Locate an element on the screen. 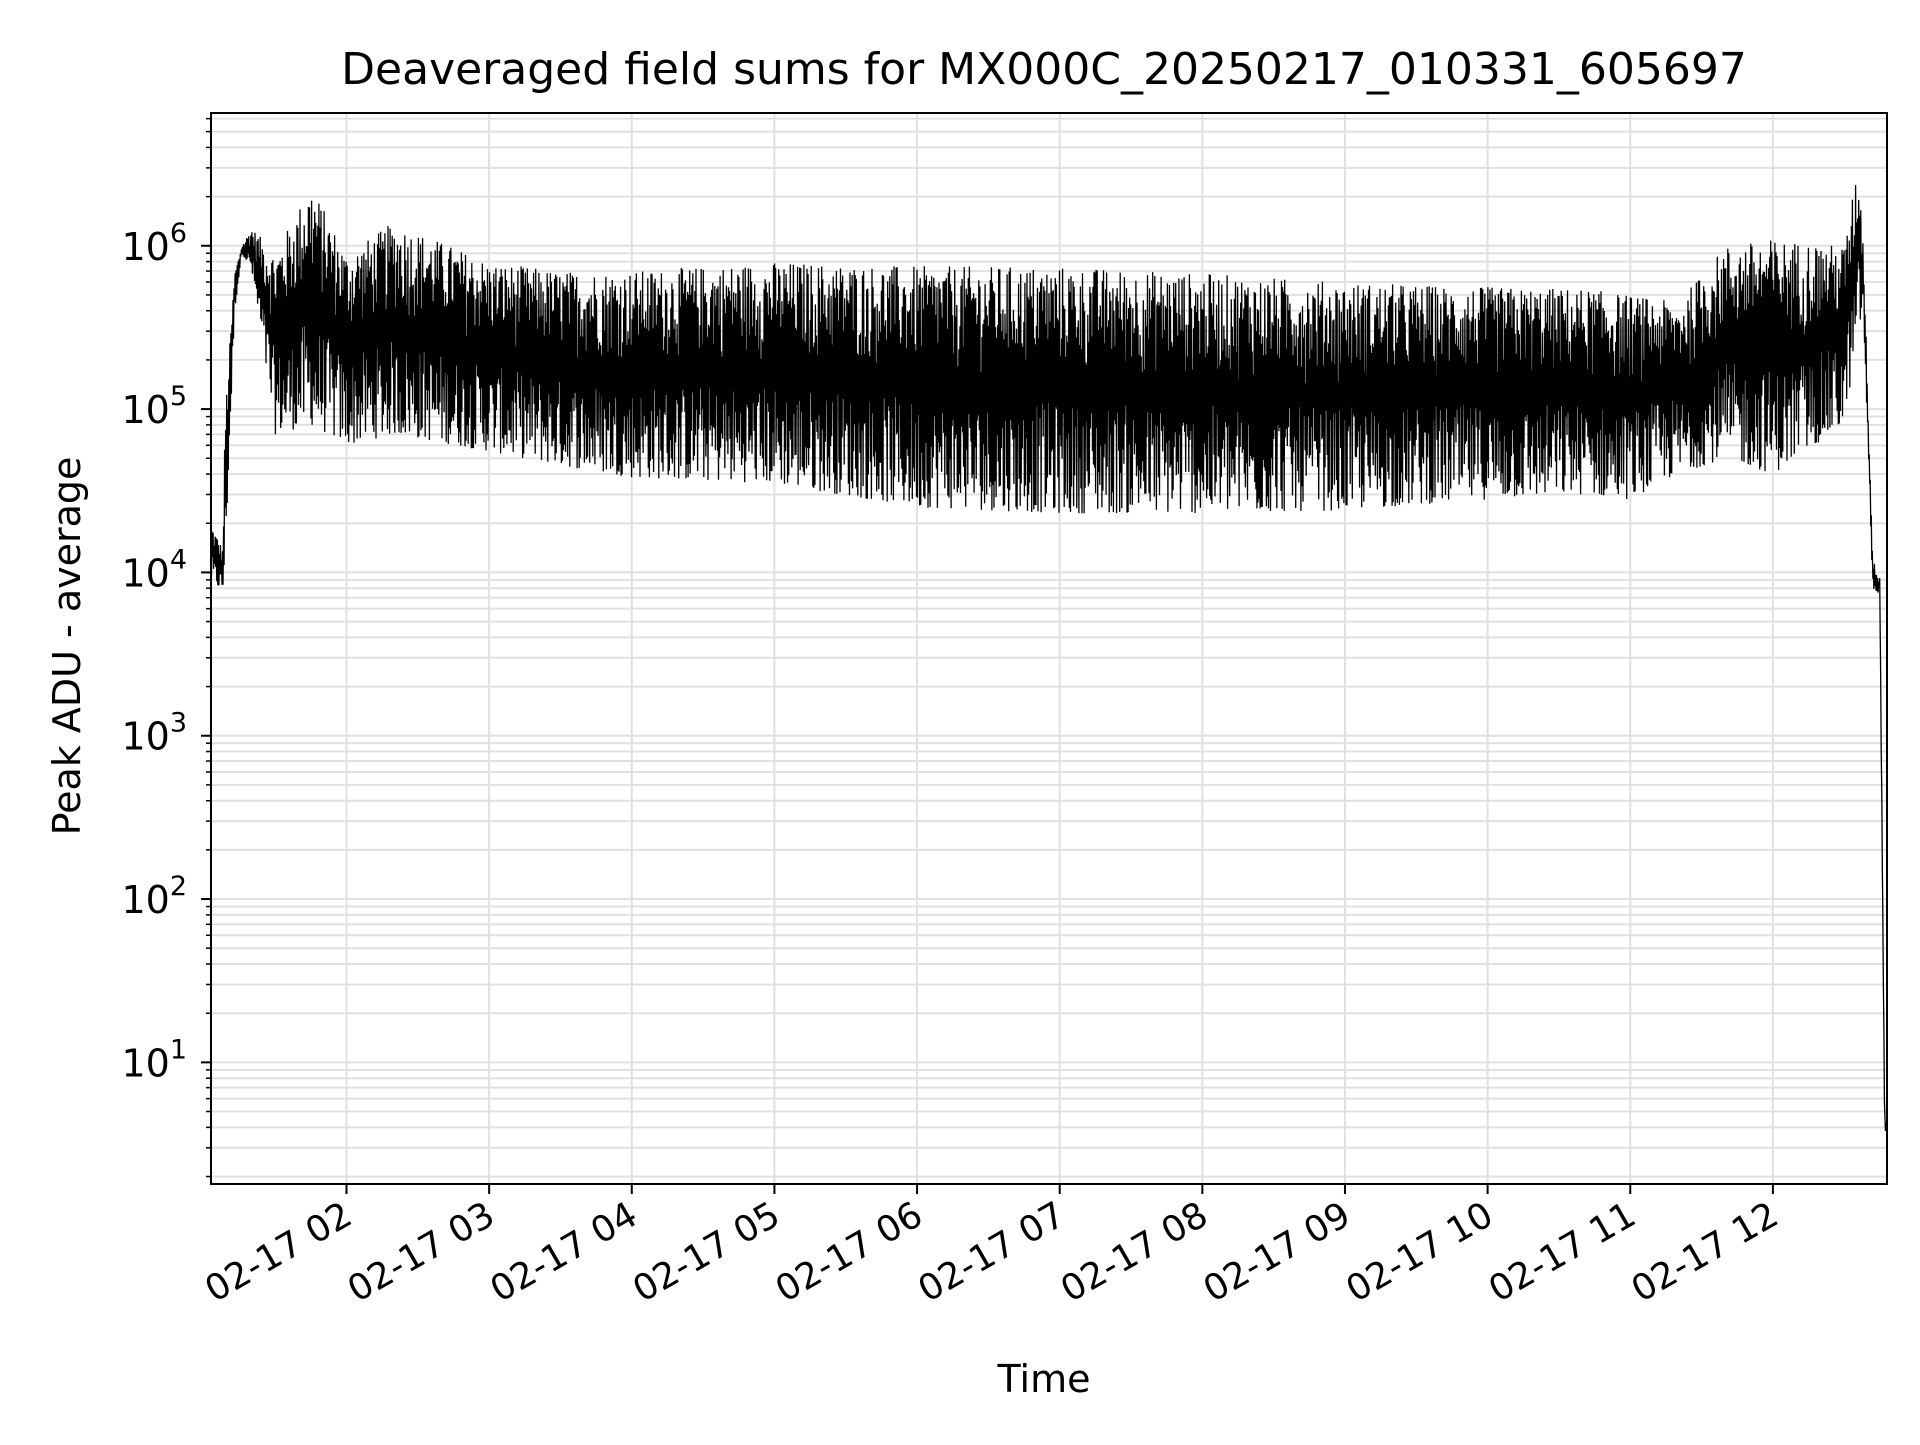  y-tick-exponent: 2 is located at coordinates (178, 886).